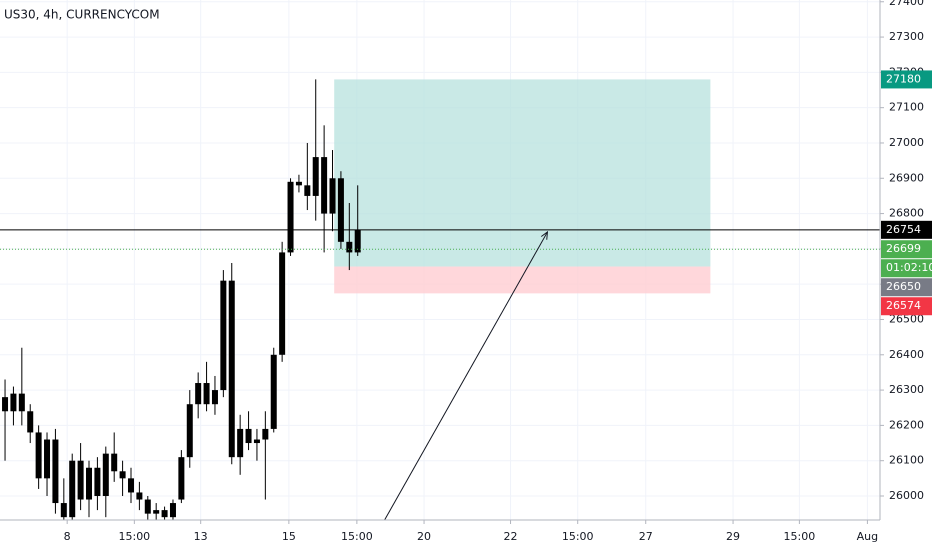  Describe the element at coordinates (82, 15) in the screenshot. I see `chart-title: US30, 4h, CURRENCYCOM` at that location.